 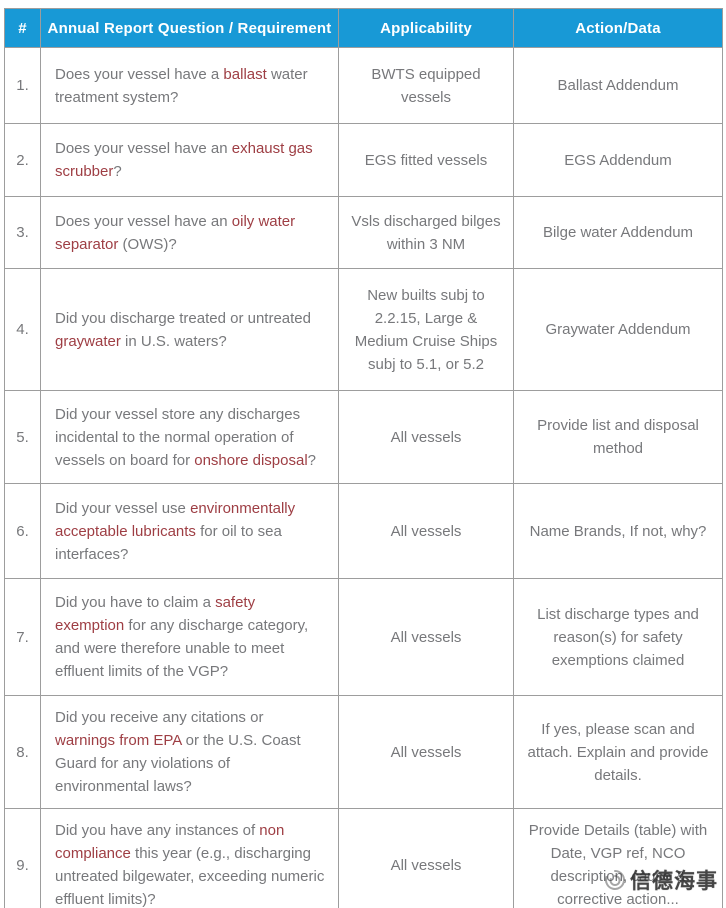 I want to click on action-data-cell: Graywater Addendum, so click(x=618, y=329).